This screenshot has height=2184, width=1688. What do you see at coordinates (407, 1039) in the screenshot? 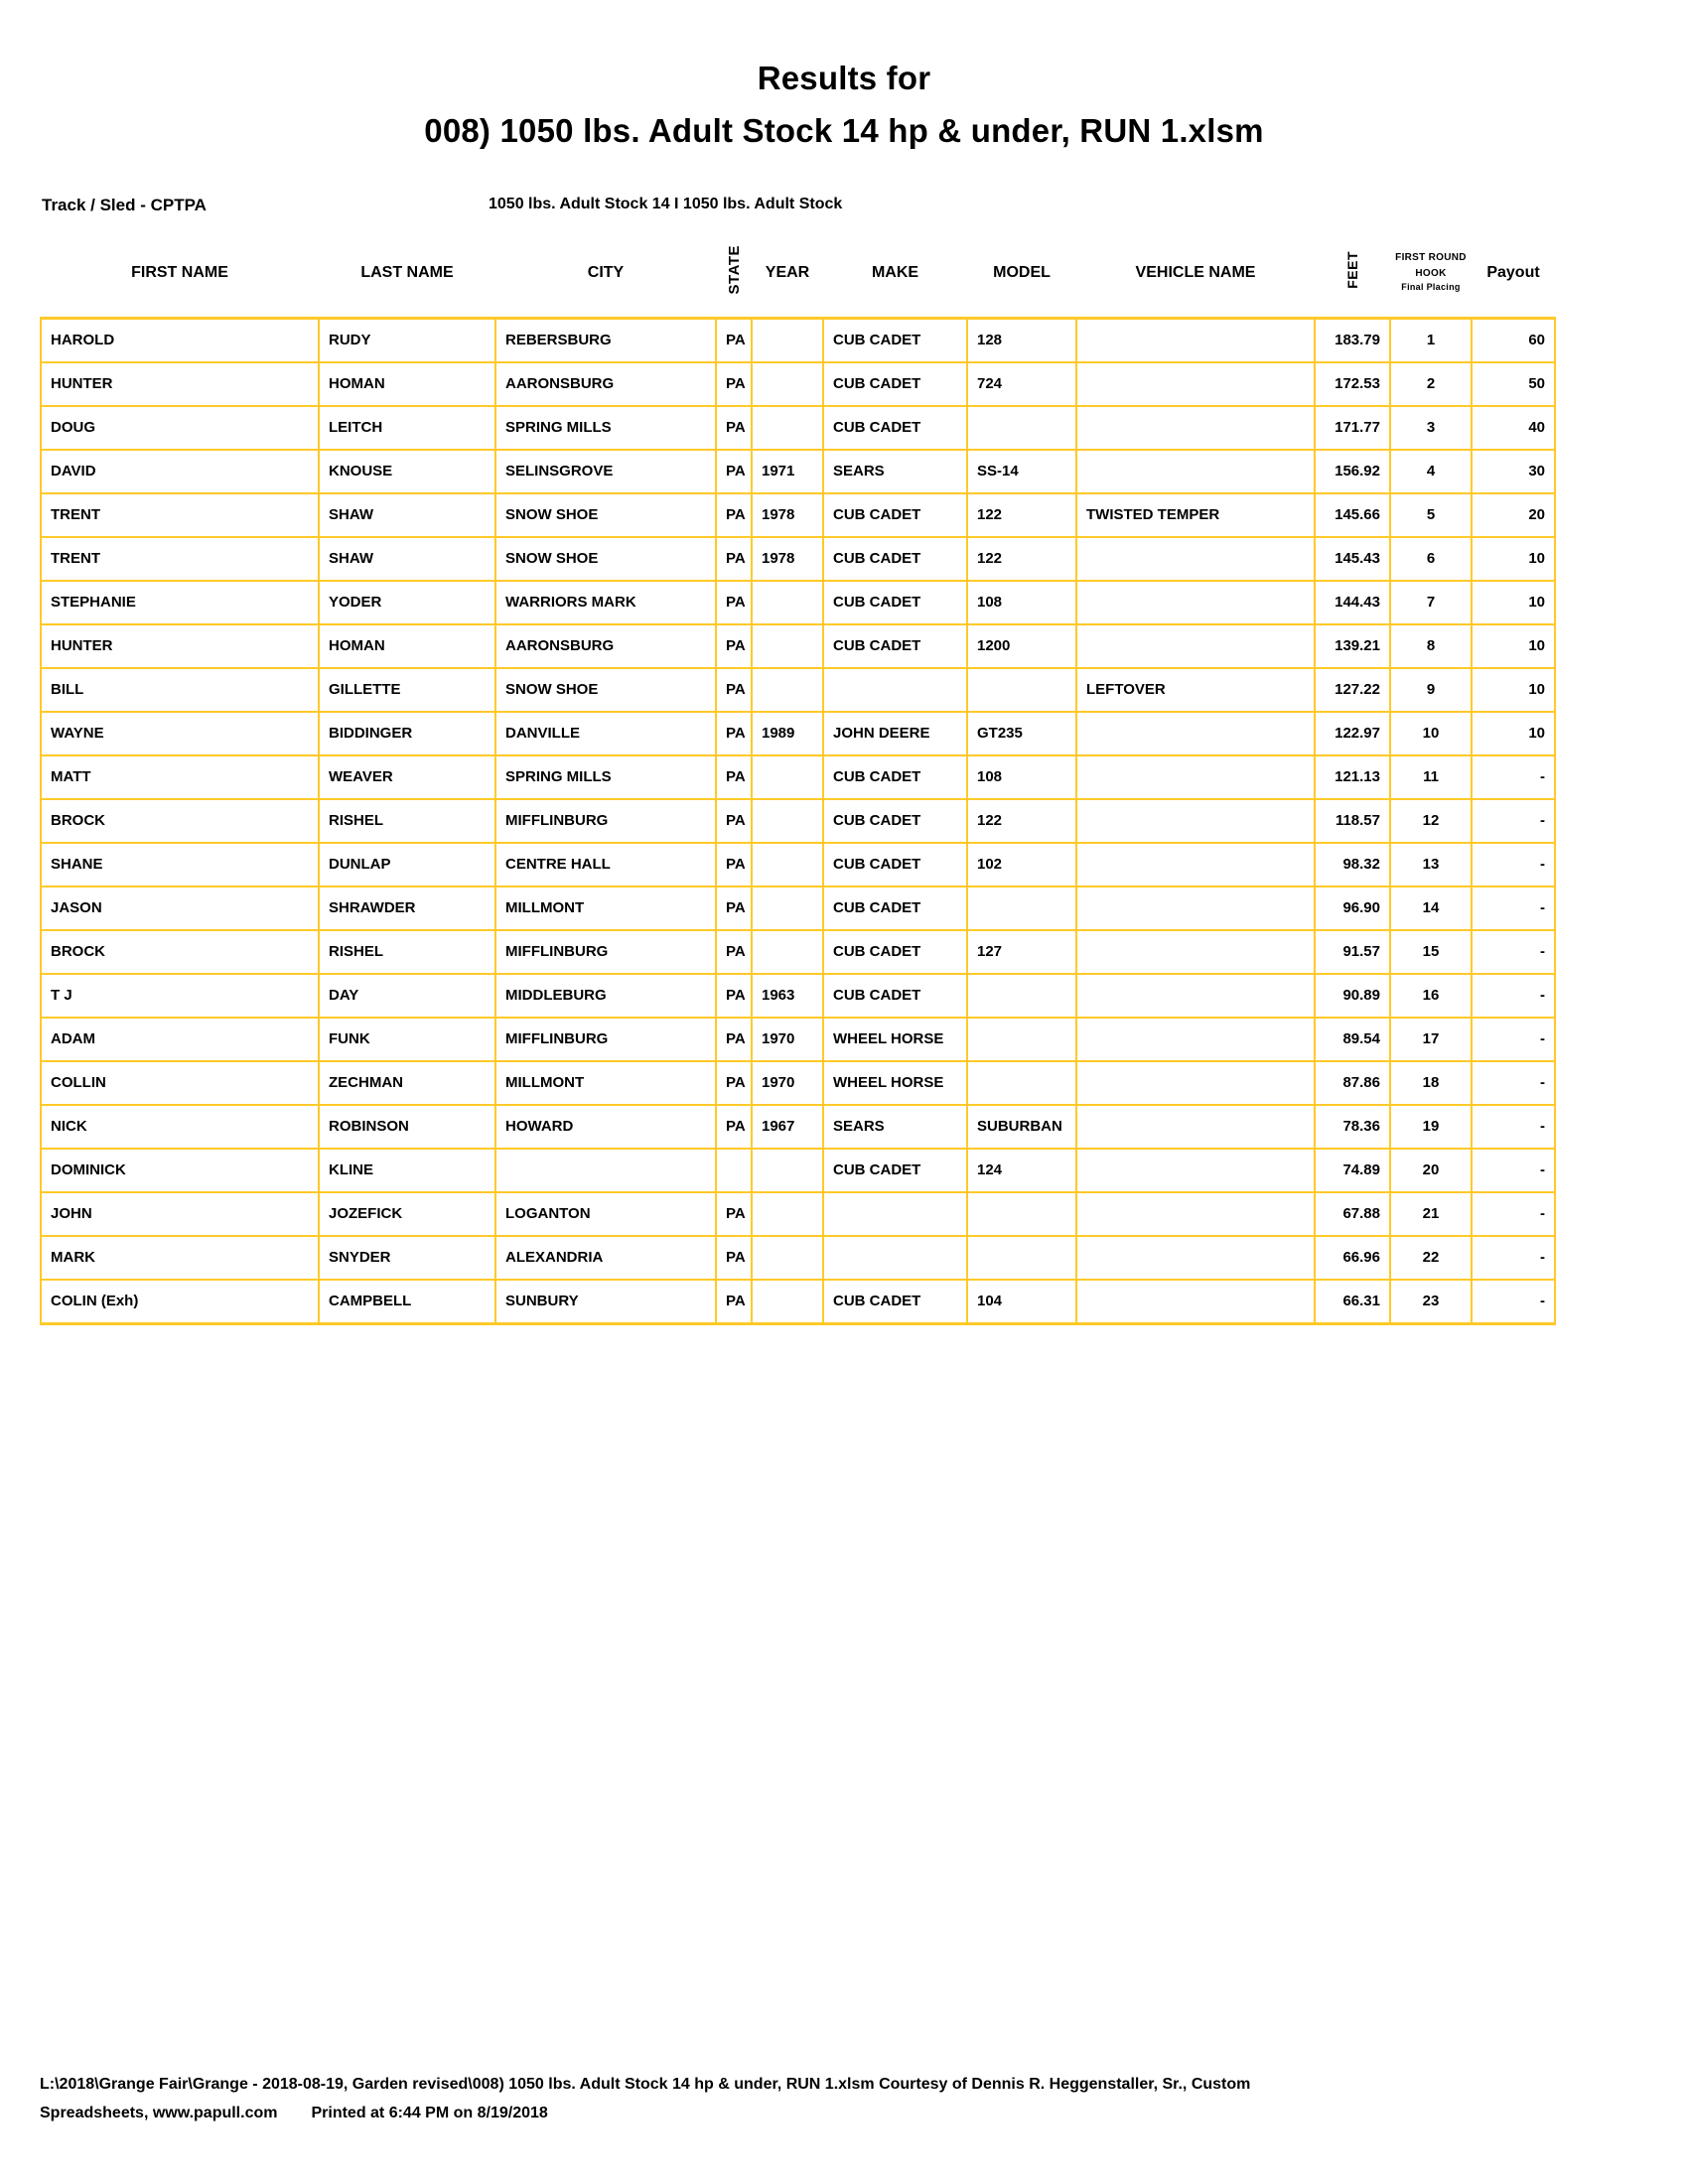
I see `cell-last-name: FUNK` at bounding box center [407, 1039].